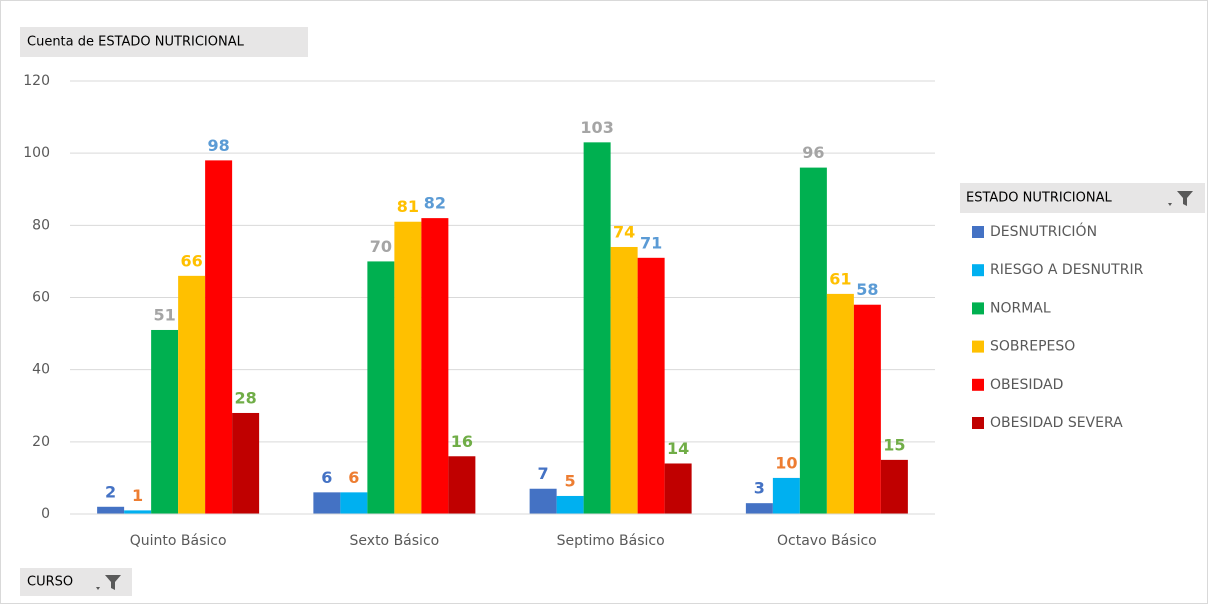  I want to click on legend-label: SOBREPESO, so click(1032, 347).